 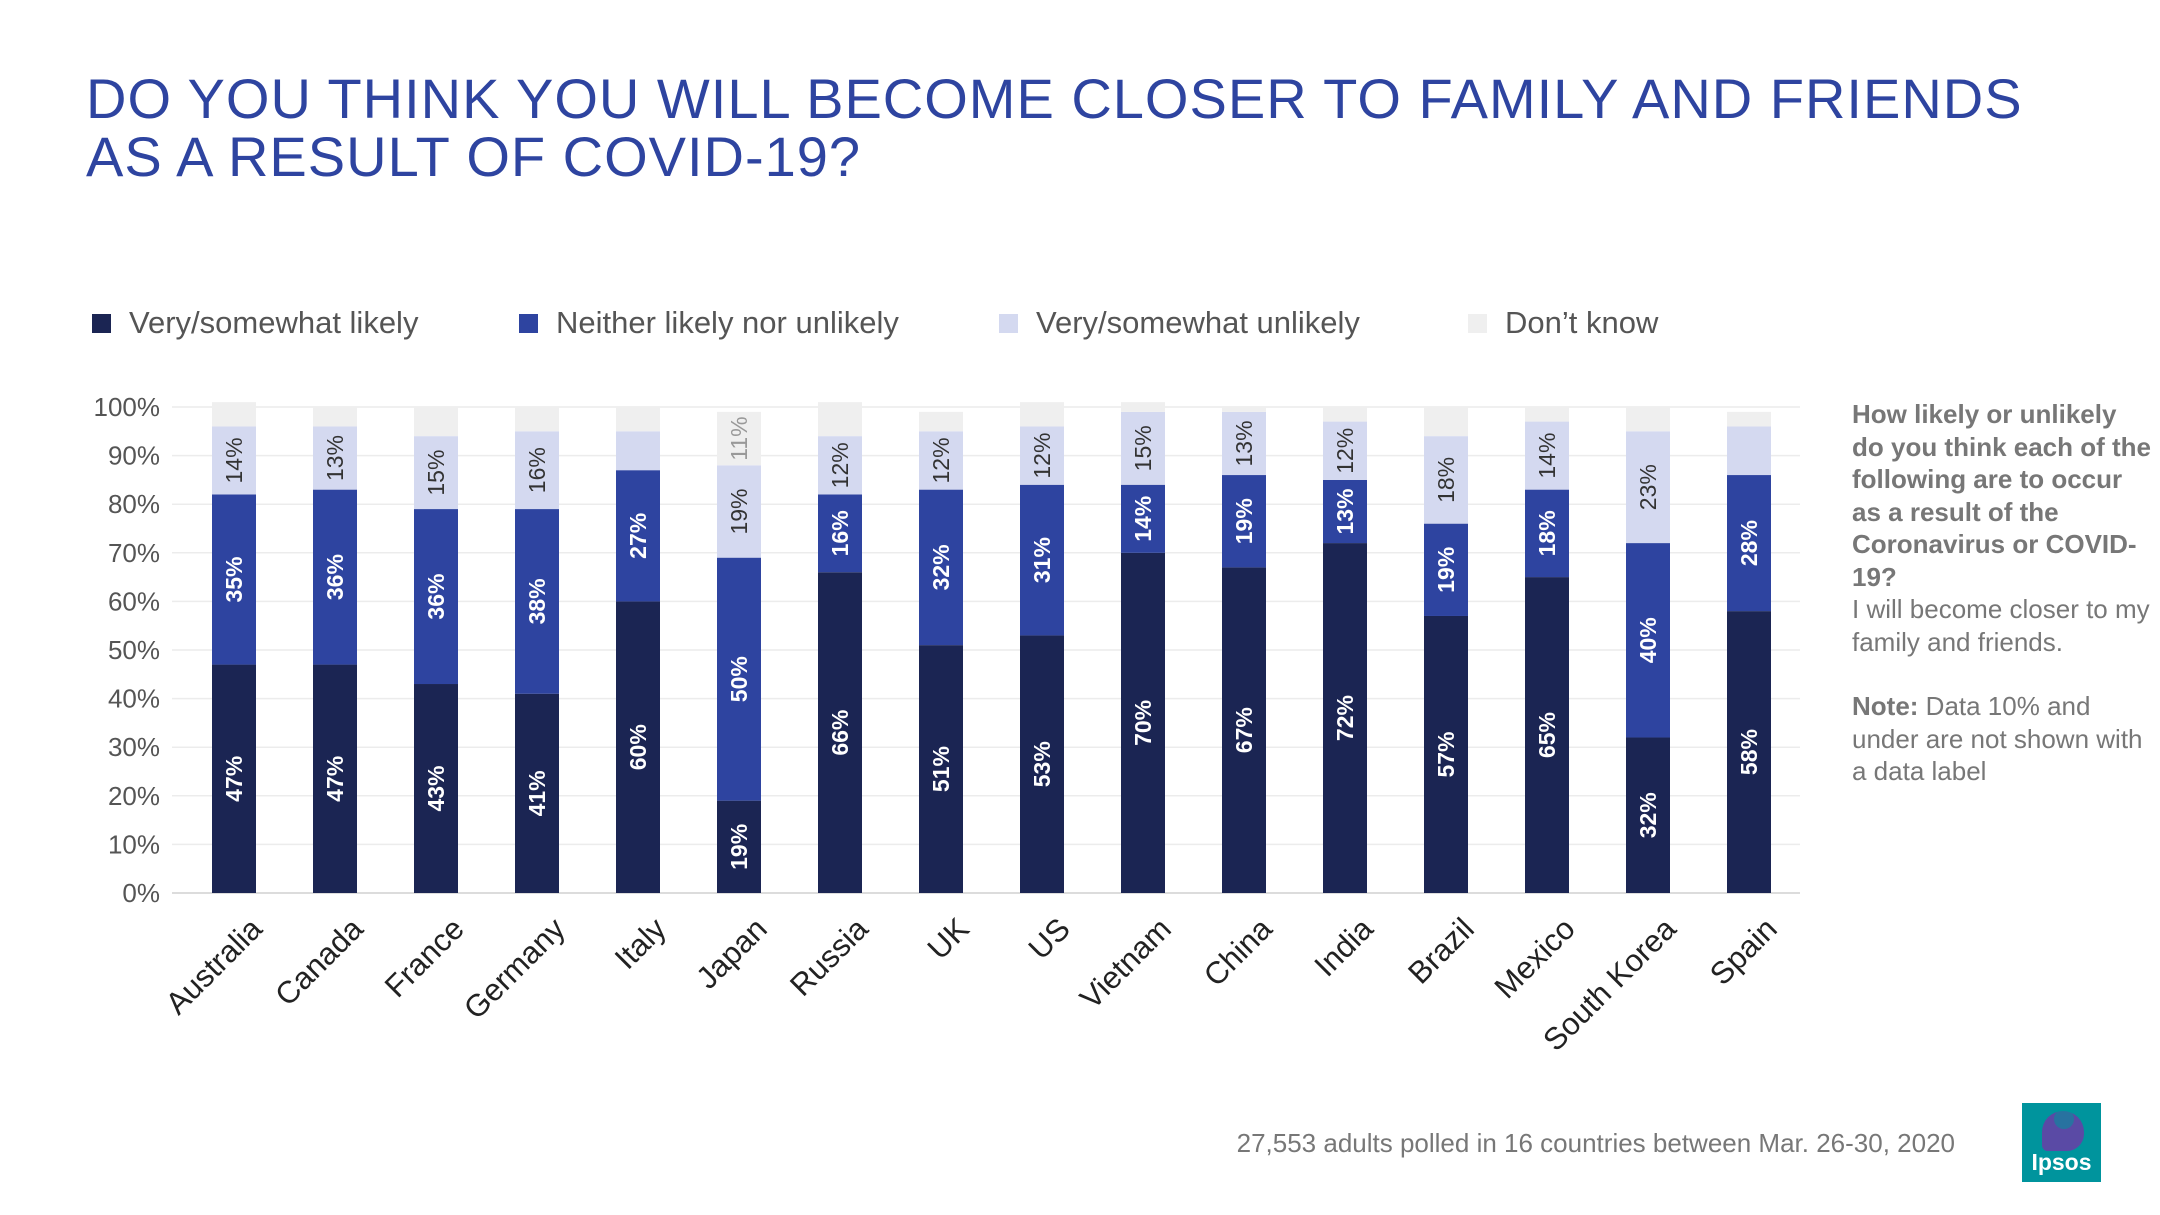 What do you see at coordinates (1244, 409) in the screenshot?
I see `bar-don-t-know-china` at bounding box center [1244, 409].